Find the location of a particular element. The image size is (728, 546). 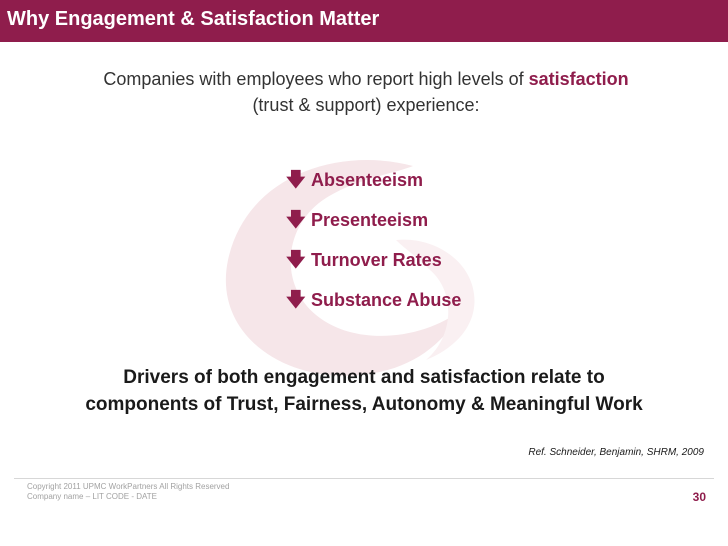

effect-label: Absenteeism is located at coordinates (367, 180).